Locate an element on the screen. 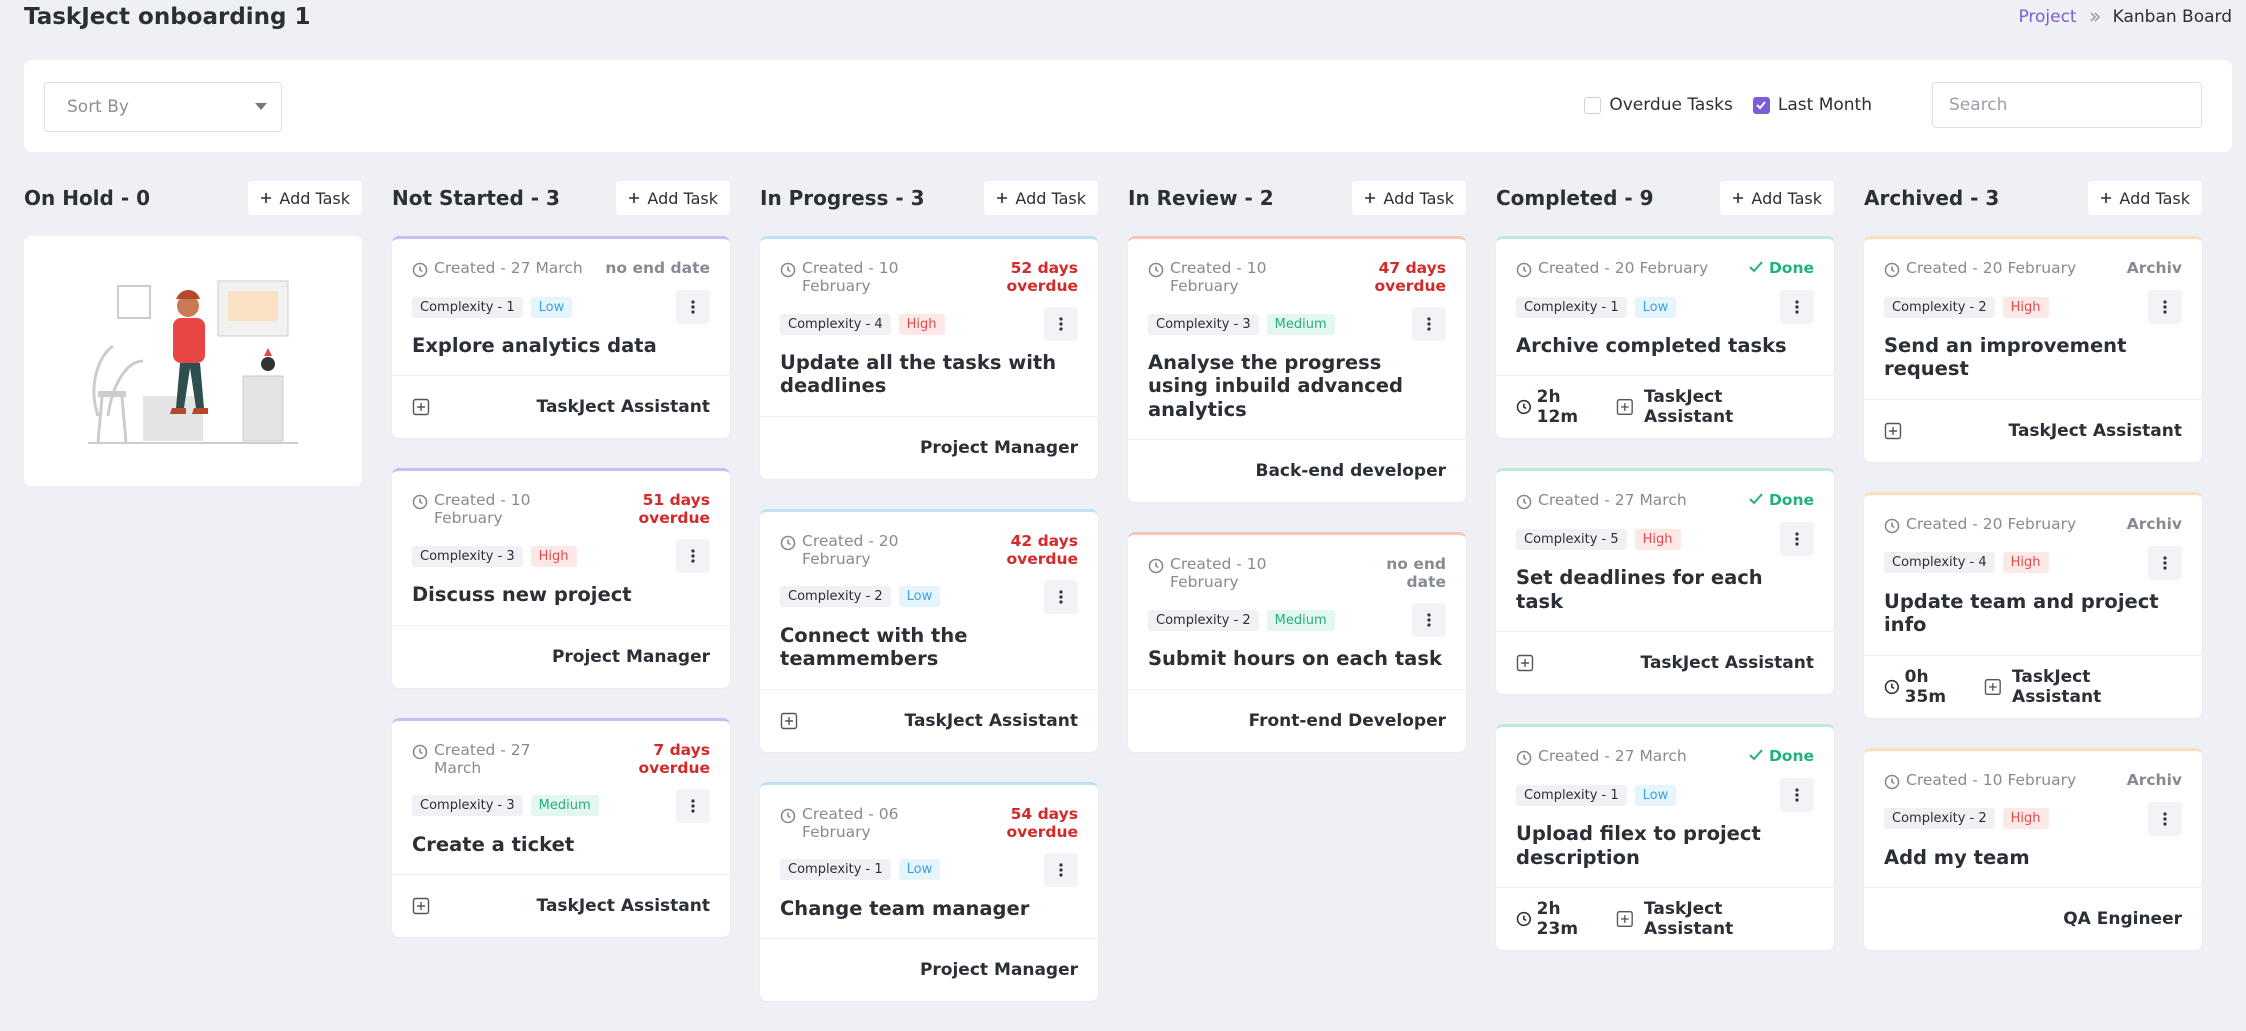  filter-checkbox: Last Month is located at coordinates (1812, 105).